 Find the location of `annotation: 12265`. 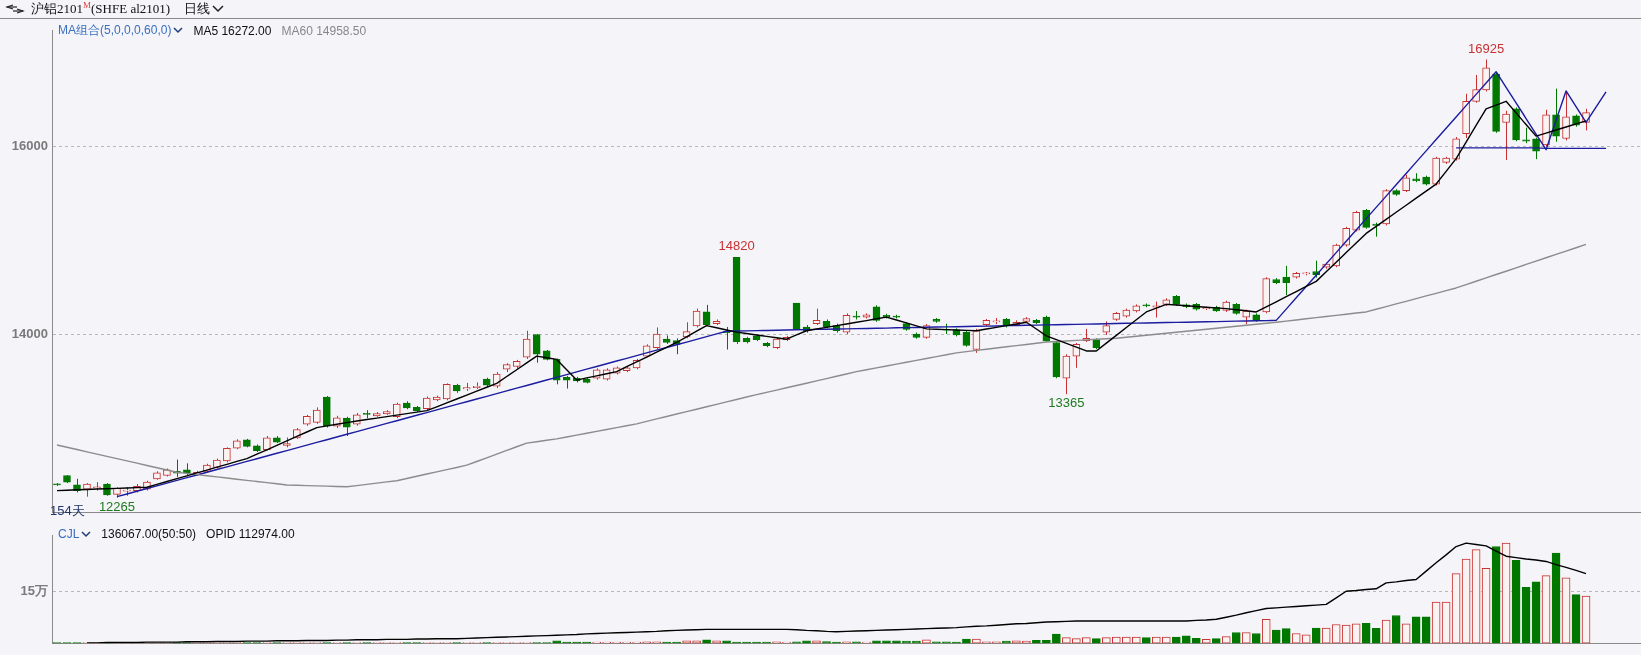

annotation: 12265 is located at coordinates (117, 506).